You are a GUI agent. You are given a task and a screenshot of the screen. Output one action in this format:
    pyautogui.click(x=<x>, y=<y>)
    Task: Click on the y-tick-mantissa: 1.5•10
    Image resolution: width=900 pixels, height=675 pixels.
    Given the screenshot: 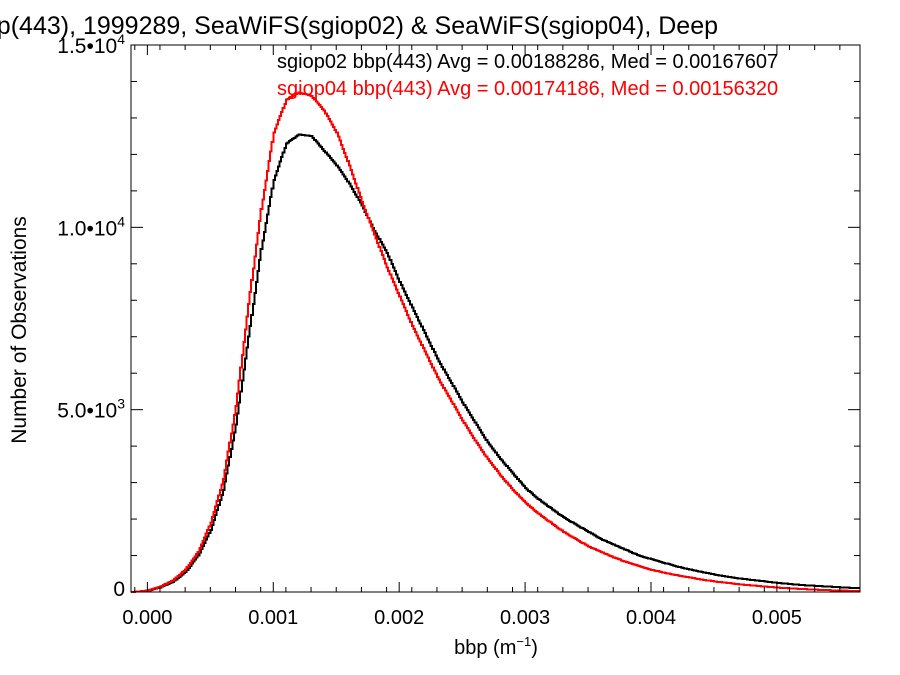 What is the action you would take?
    pyautogui.click(x=87, y=46)
    